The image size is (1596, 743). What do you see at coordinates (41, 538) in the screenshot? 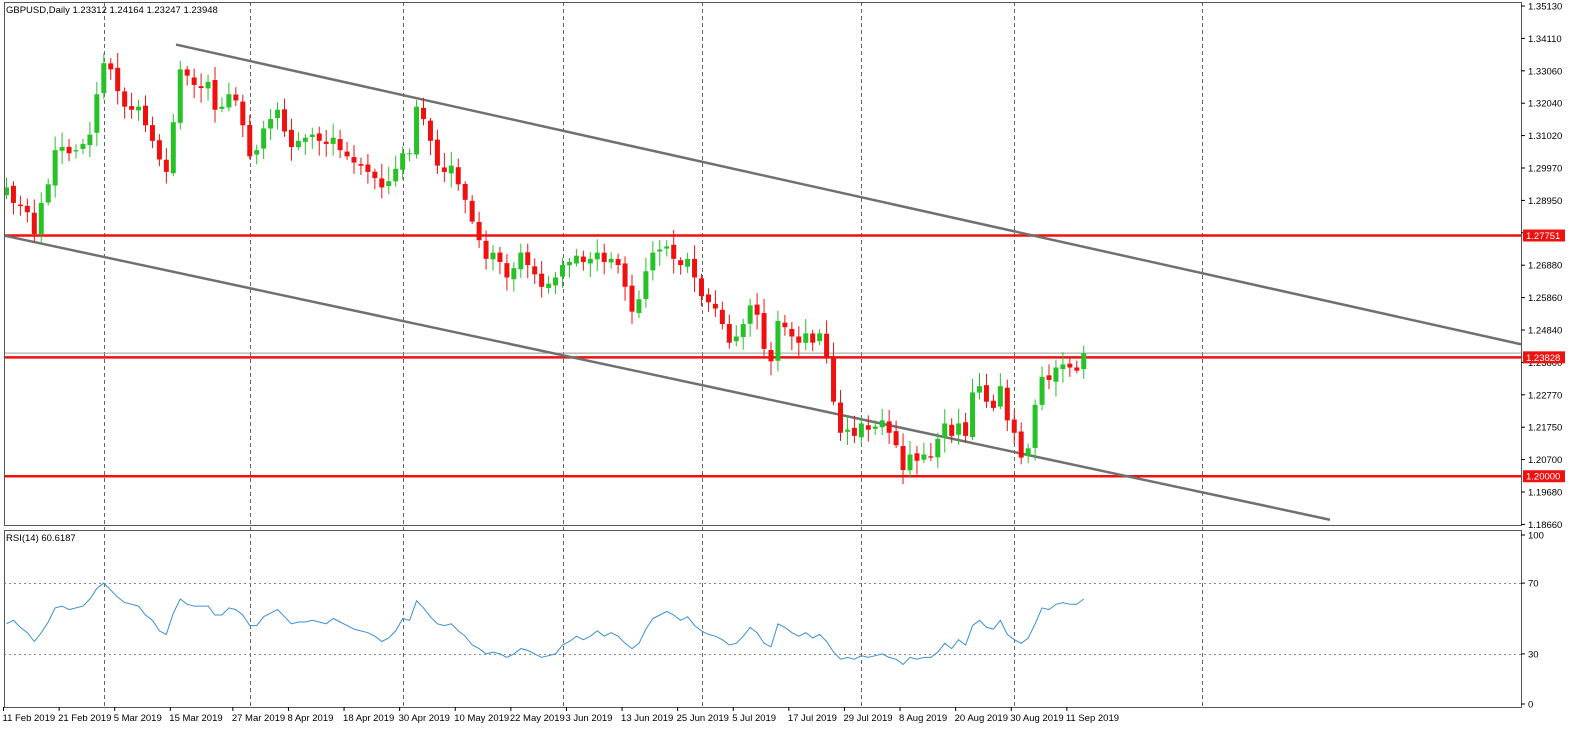
I see `rsi-info-header: RSI(14) 60.6187` at bounding box center [41, 538].